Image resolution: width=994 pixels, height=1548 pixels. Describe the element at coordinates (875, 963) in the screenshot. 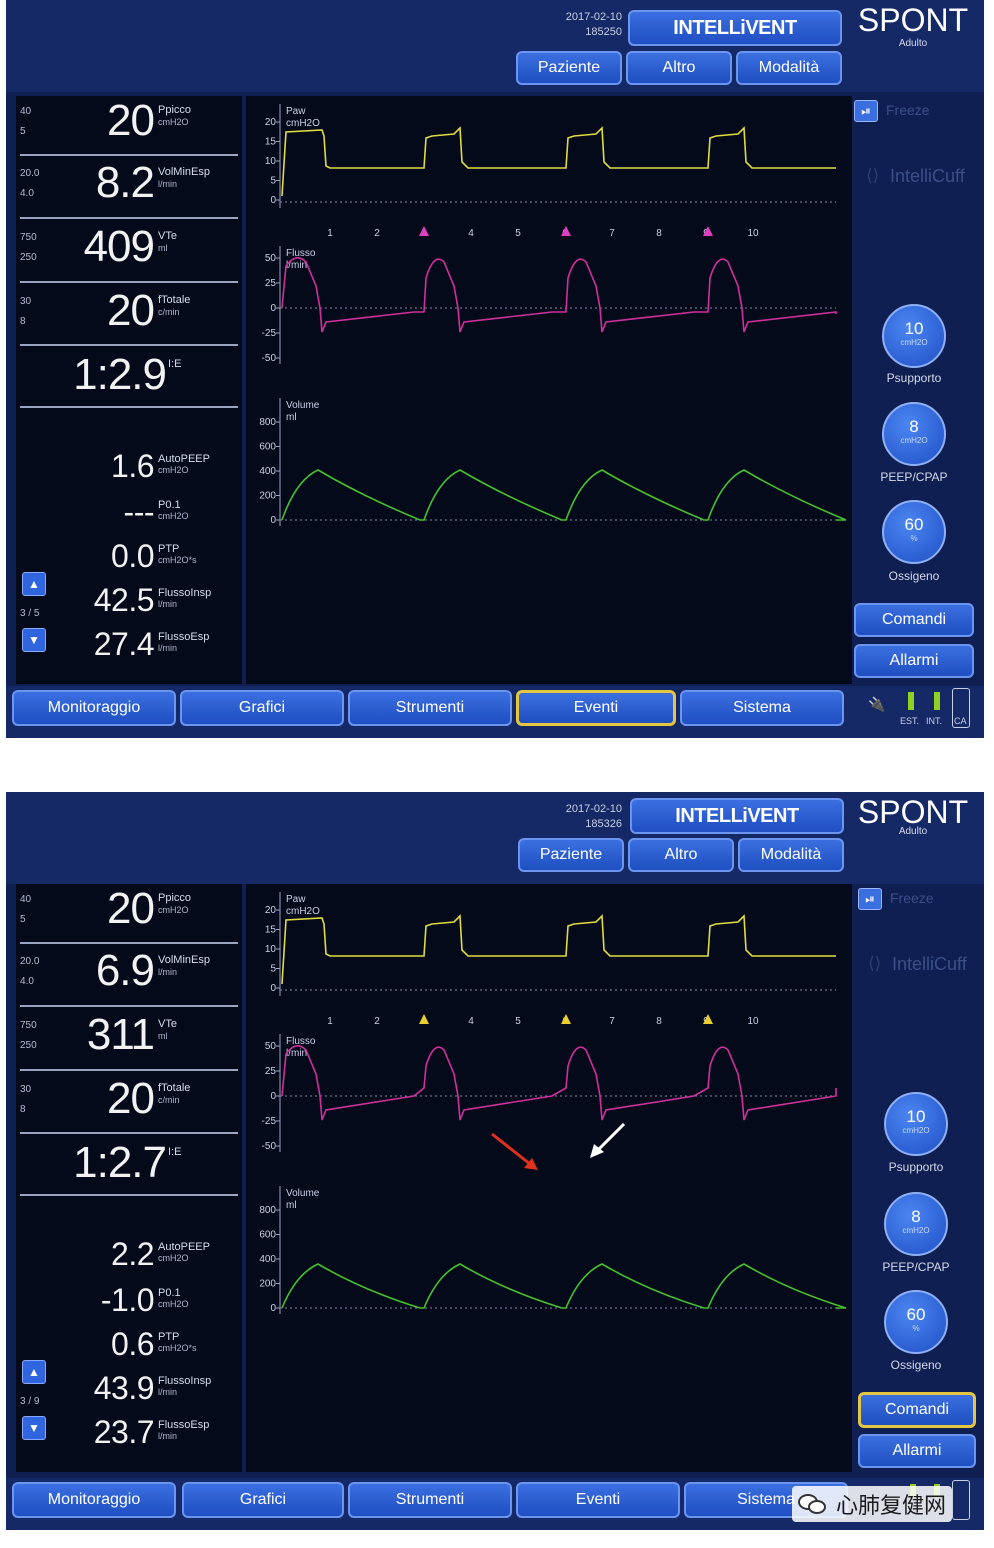

I see `intellicuff-icon: ⟨⟩` at that location.